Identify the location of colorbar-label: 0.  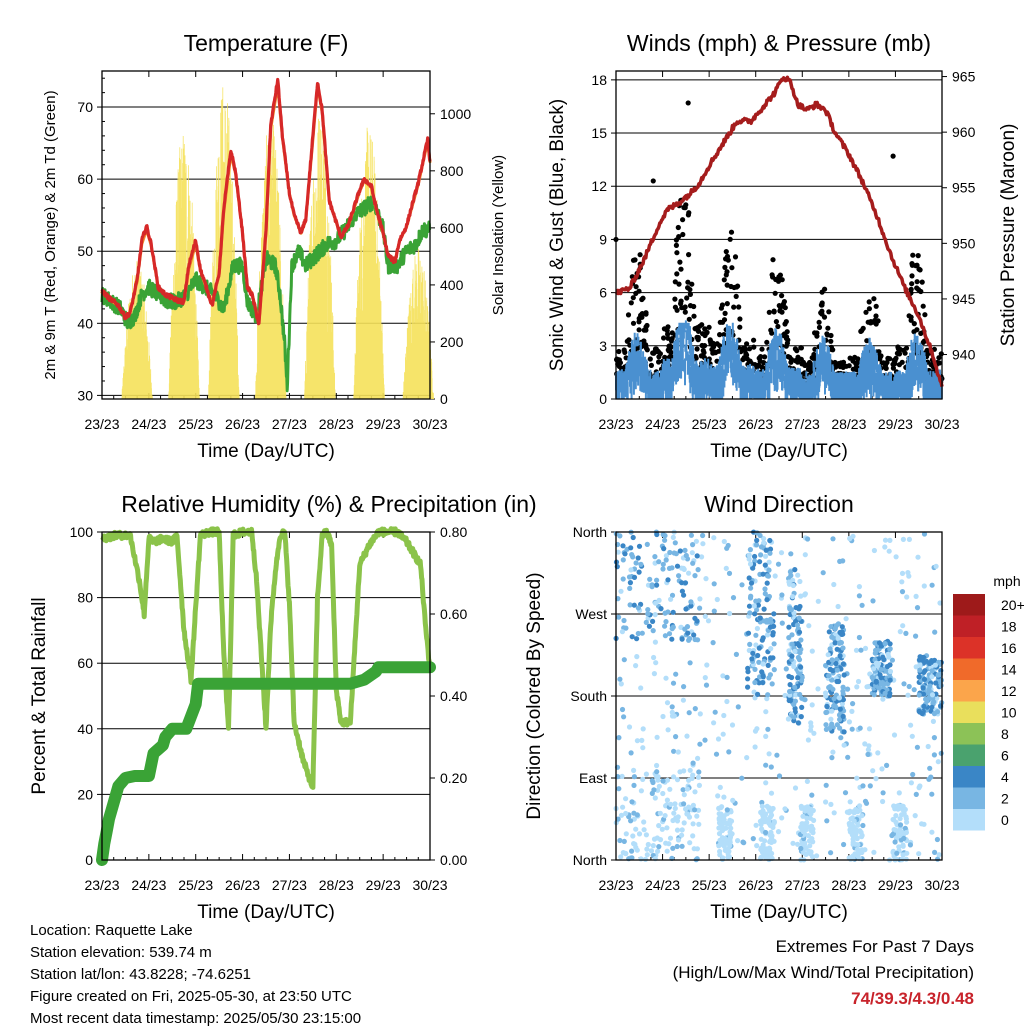
(1005, 820).